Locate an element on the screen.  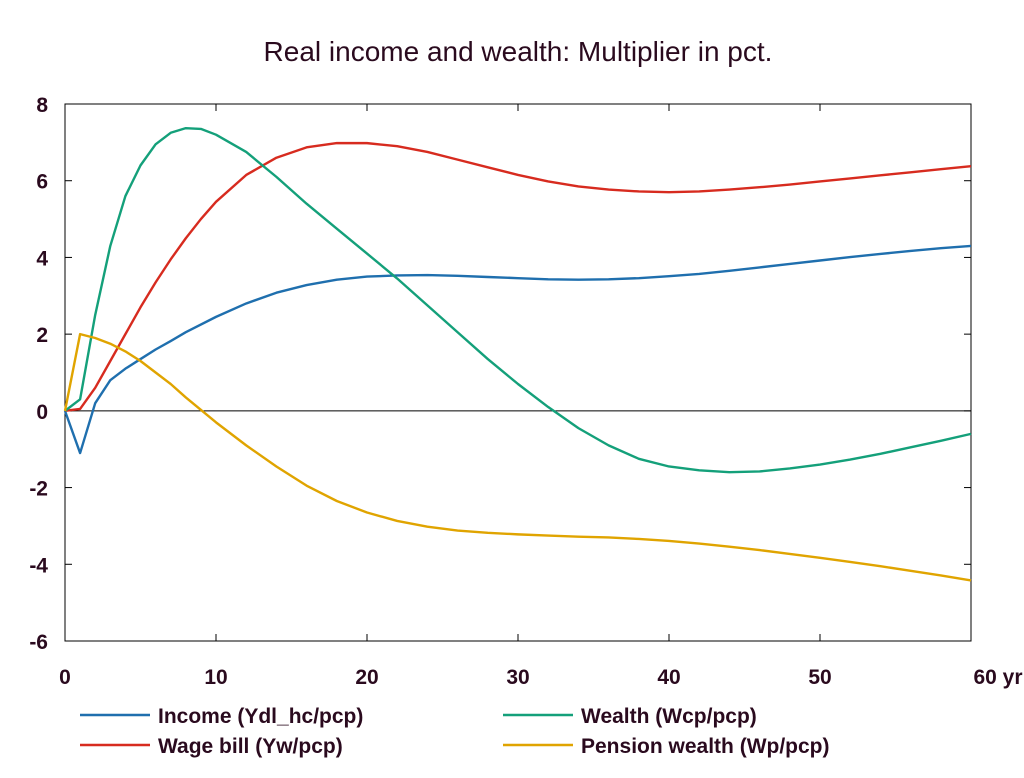
y-tick-label: 6 is located at coordinates (42, 182).